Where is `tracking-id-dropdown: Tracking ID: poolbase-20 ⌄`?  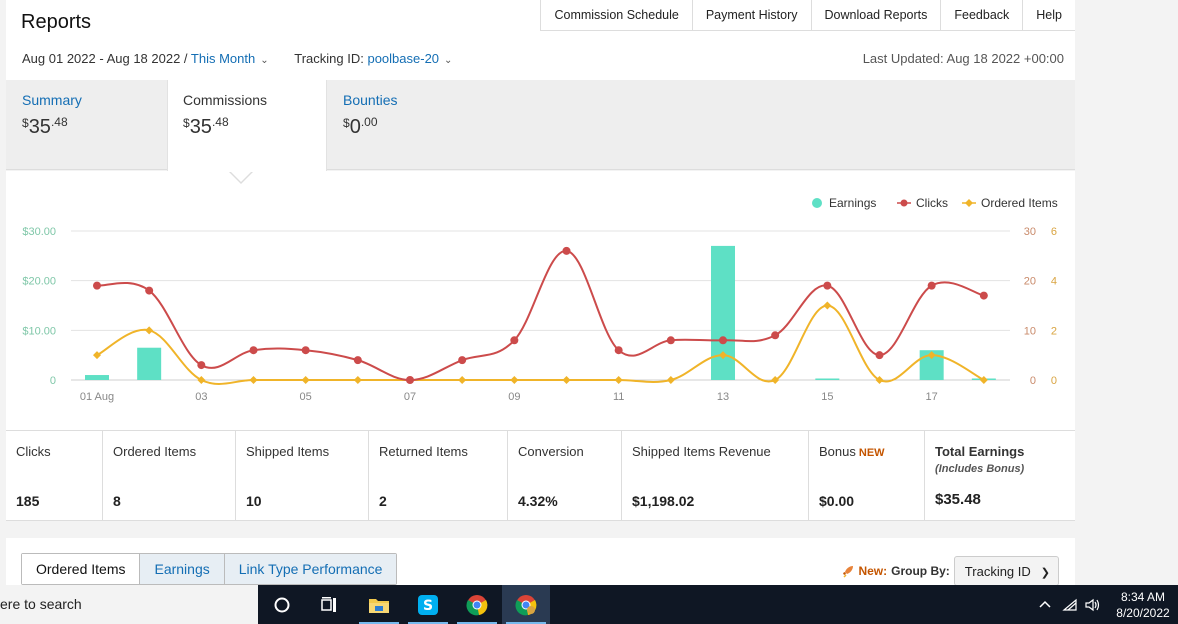 tracking-id-dropdown: Tracking ID: poolbase-20 ⌄ is located at coordinates (373, 58).